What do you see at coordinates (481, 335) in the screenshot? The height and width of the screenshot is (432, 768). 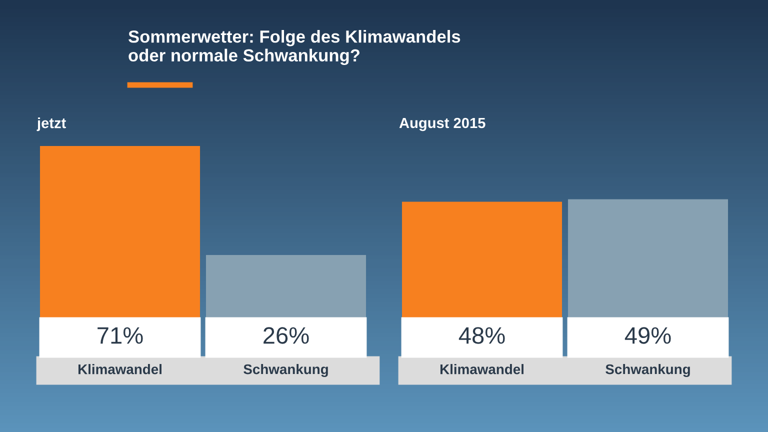 I see `data-label: 48%` at bounding box center [481, 335].